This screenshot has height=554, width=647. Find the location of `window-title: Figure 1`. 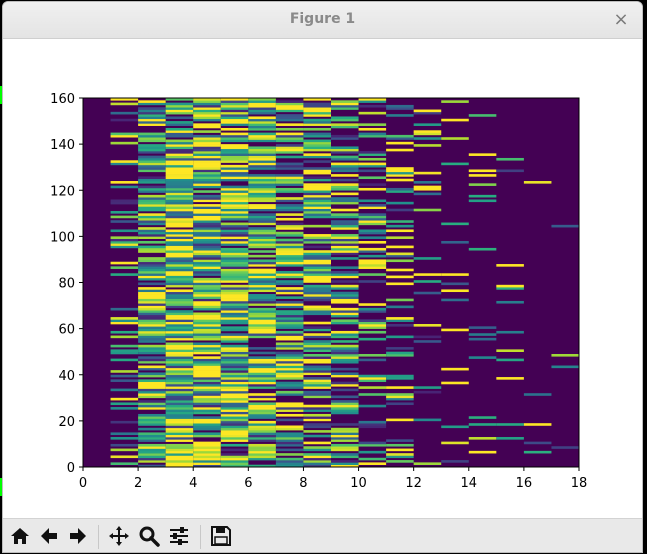

window-title: Figure 1 is located at coordinates (322, 19).